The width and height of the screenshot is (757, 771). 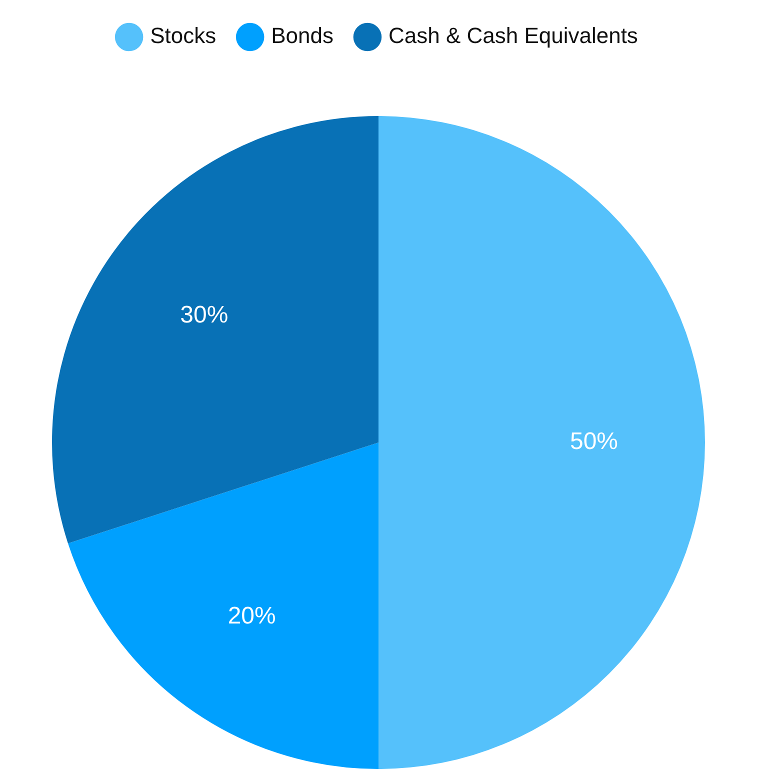 What do you see at coordinates (252, 616) in the screenshot?
I see `data-label: 20%` at bounding box center [252, 616].